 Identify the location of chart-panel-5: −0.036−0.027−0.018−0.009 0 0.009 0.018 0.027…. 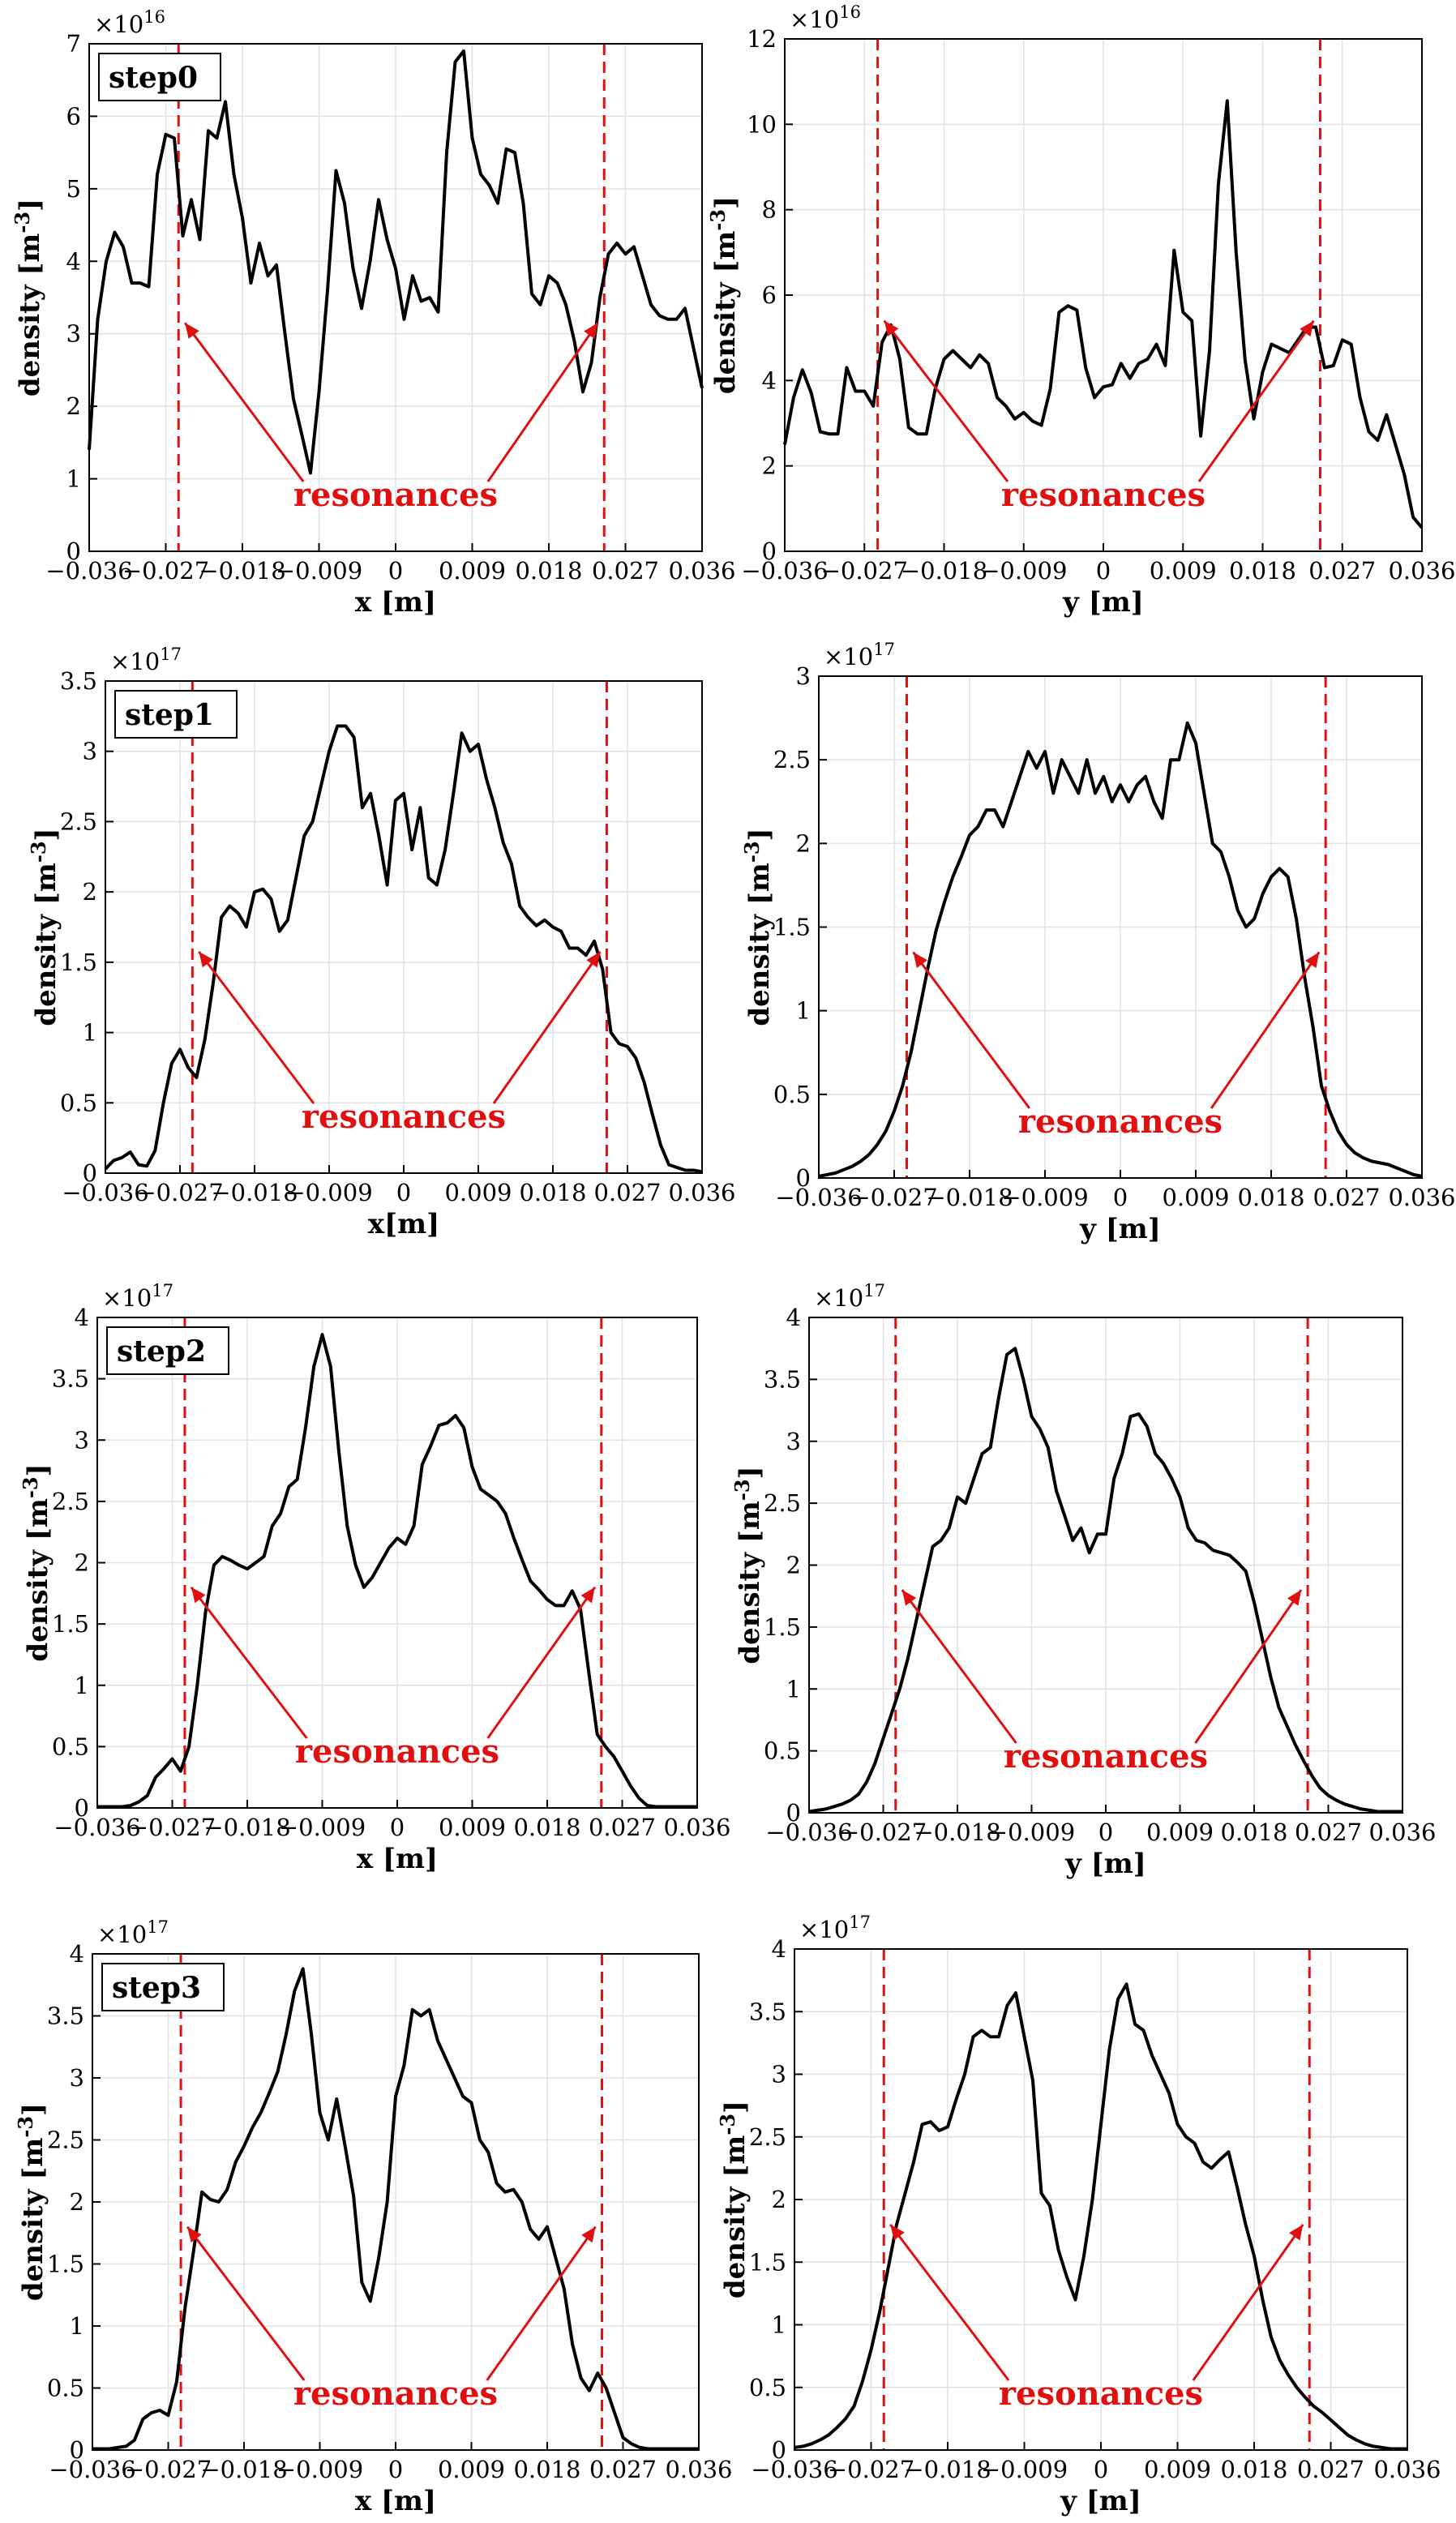
(1083, 1581).